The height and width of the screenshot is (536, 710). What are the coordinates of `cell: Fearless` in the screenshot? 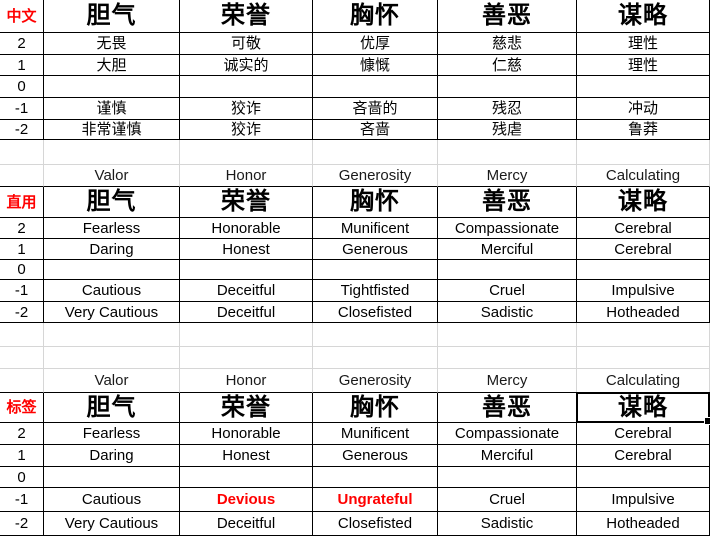 It's located at (112, 228).